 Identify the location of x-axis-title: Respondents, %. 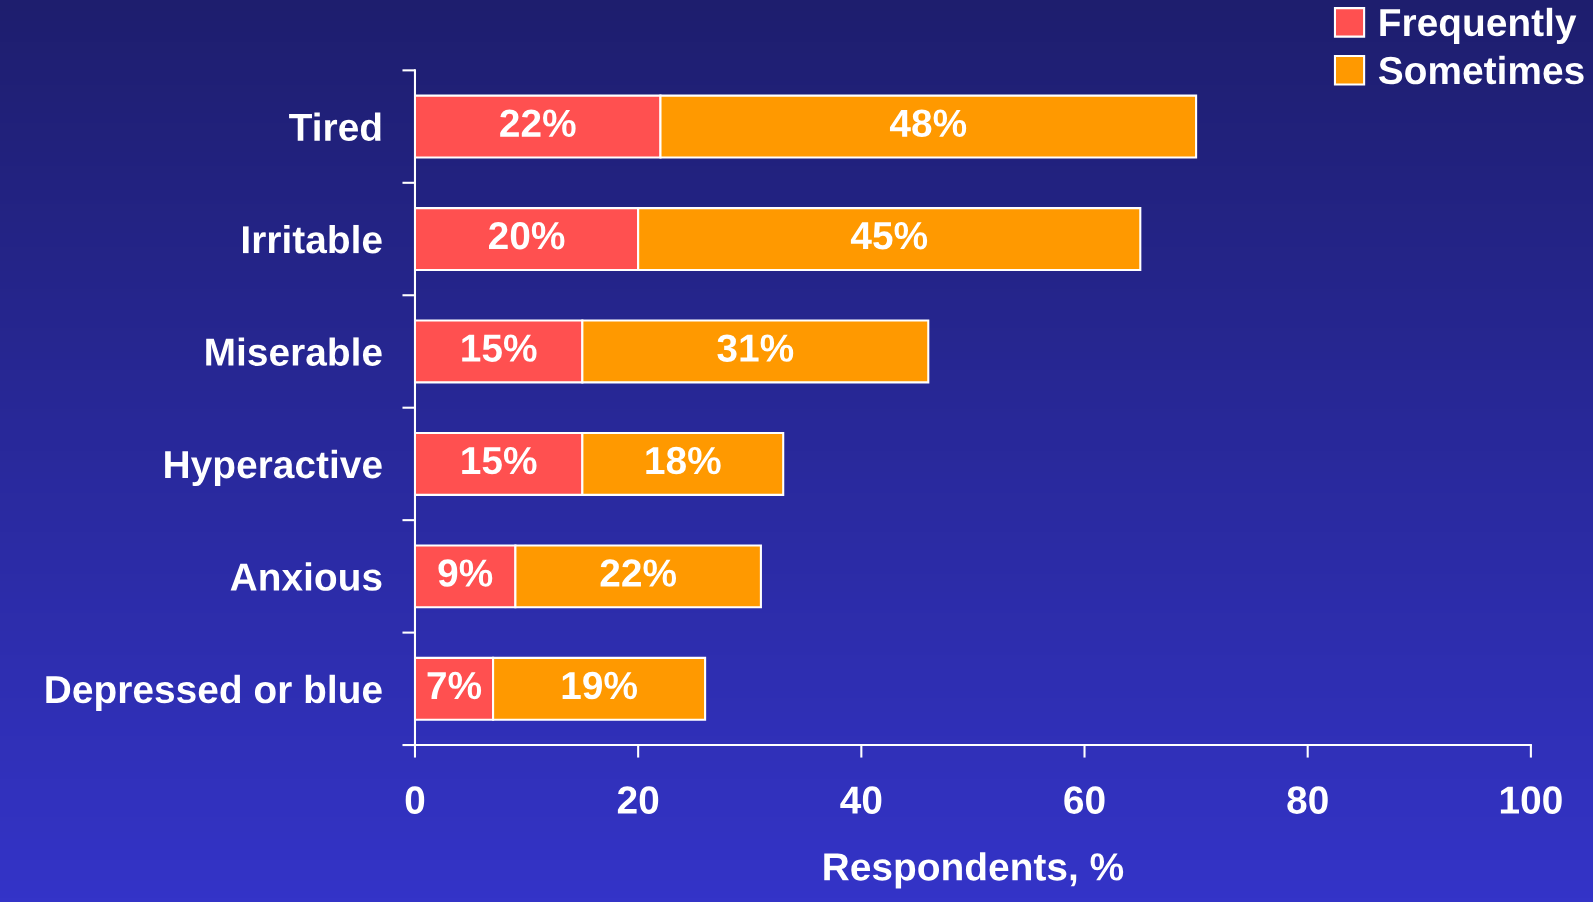
(974, 870).